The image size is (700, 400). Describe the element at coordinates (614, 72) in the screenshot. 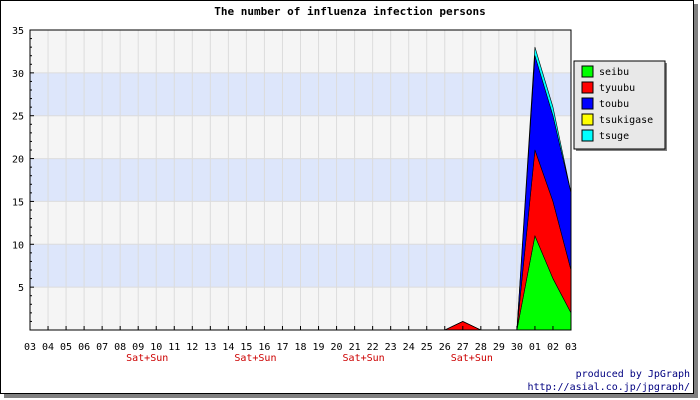

I see `legend-label-seibu: seibu` at that location.